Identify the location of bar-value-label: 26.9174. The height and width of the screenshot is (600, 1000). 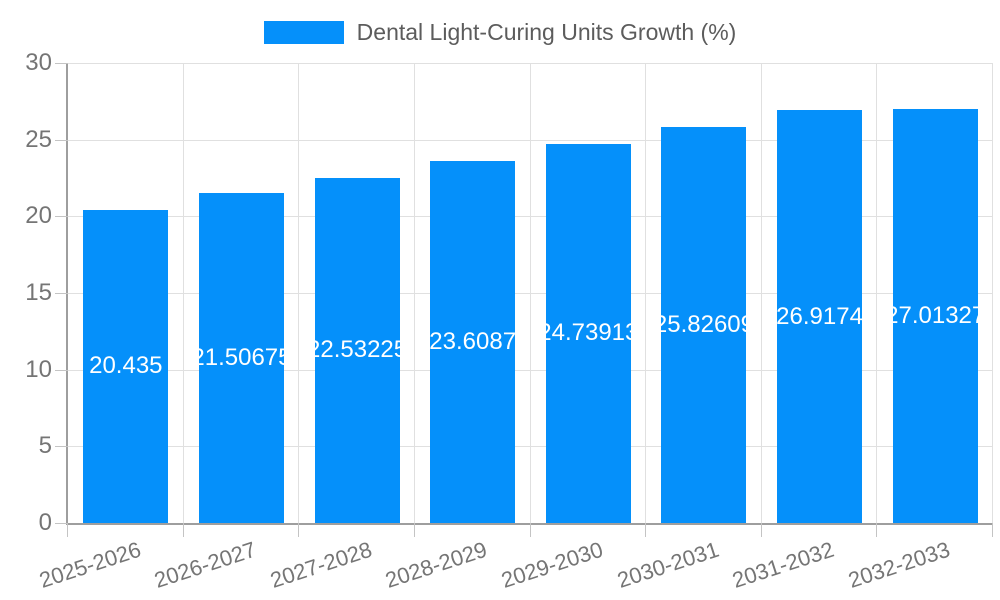
(820, 316).